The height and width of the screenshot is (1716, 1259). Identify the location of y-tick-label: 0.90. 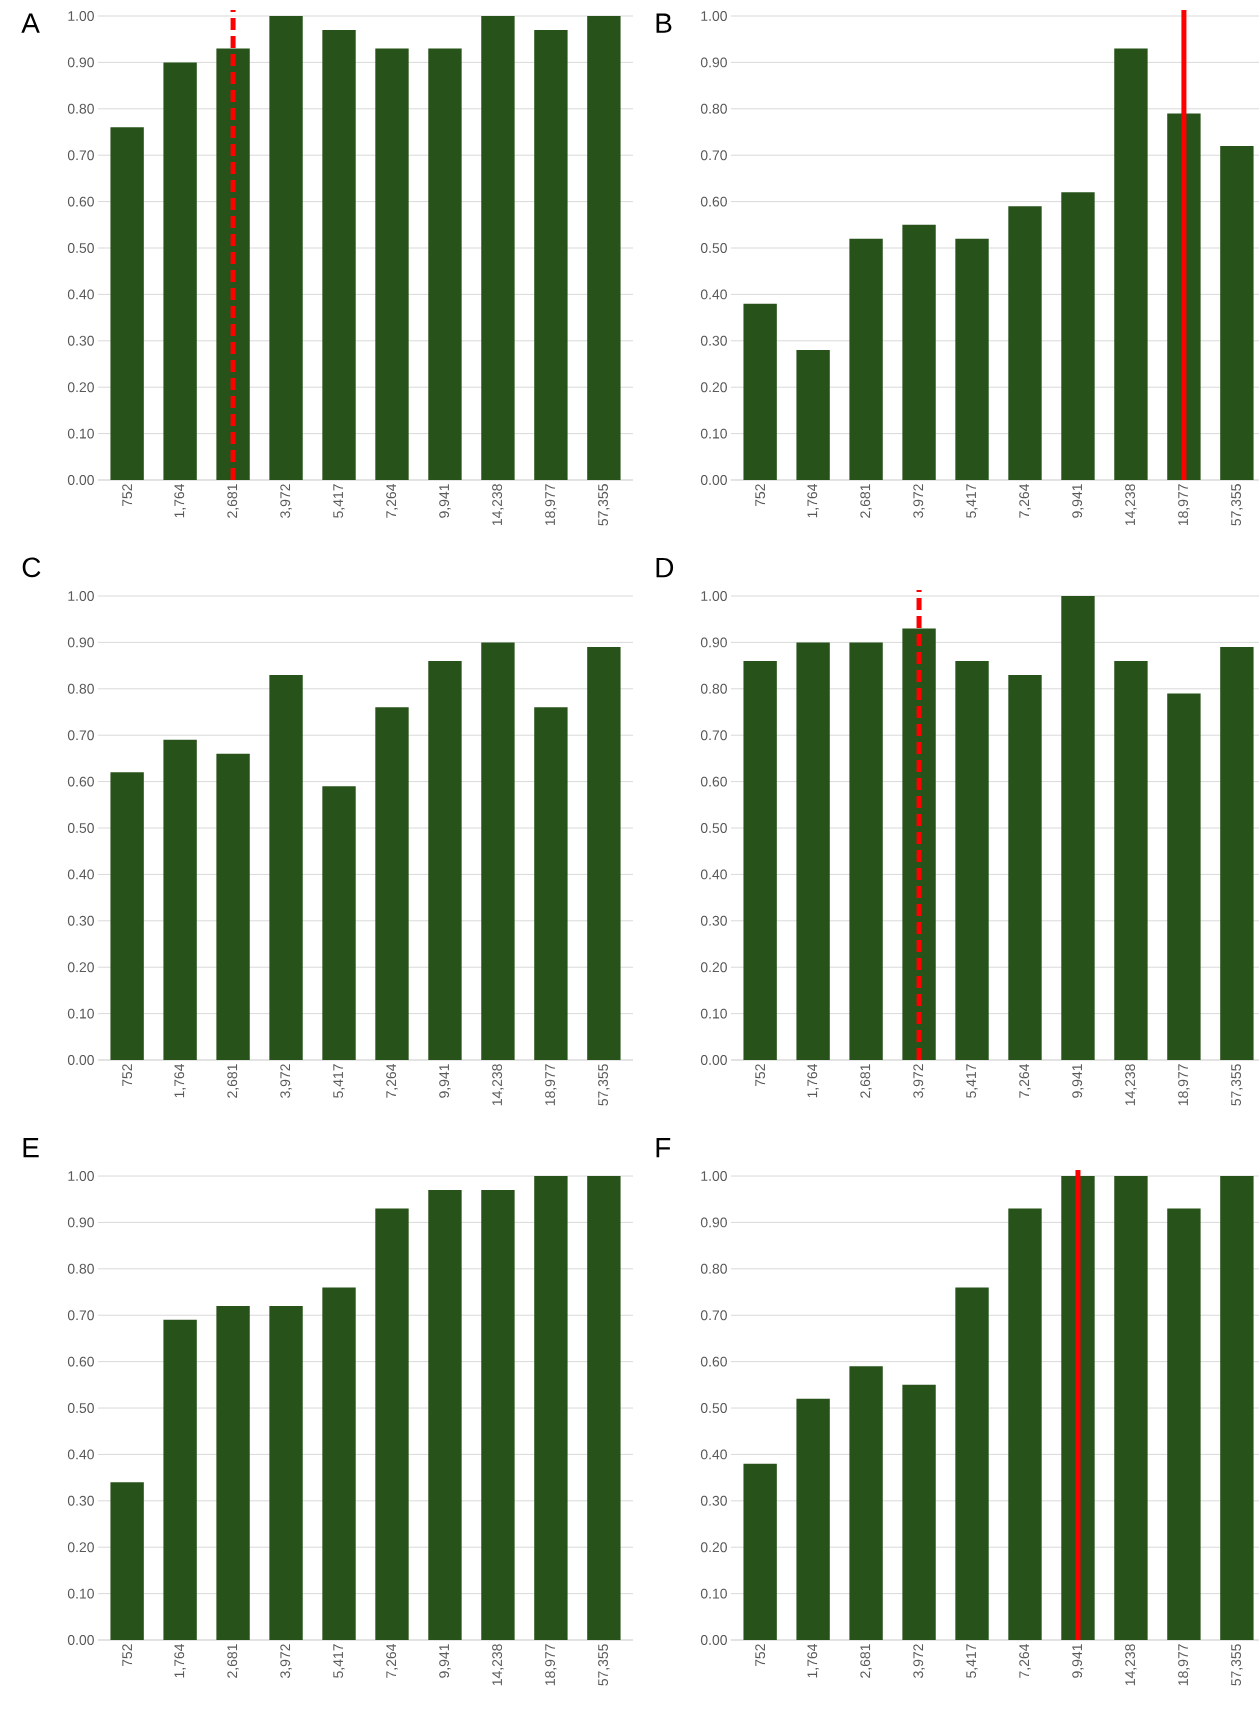
(713, 62).